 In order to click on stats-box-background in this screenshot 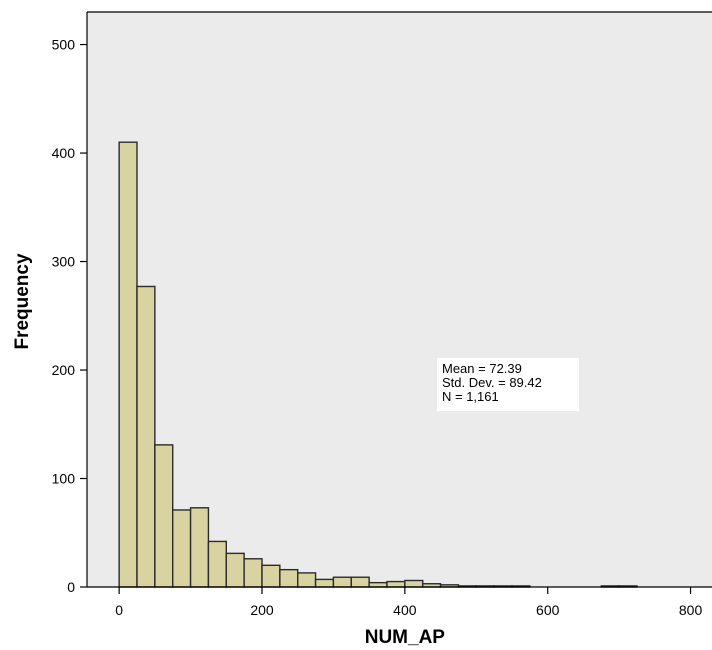, I will do `click(508, 384)`.